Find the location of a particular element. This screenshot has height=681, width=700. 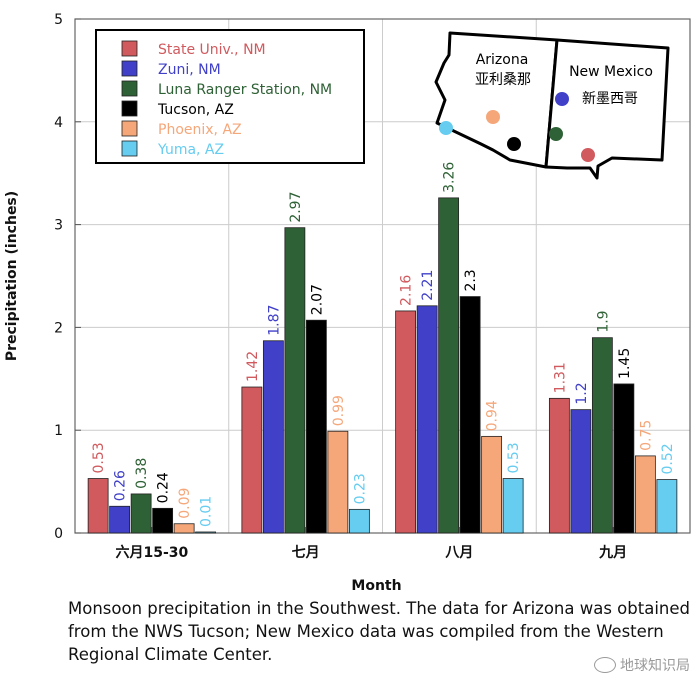

wechat-icon is located at coordinates (605, 665).